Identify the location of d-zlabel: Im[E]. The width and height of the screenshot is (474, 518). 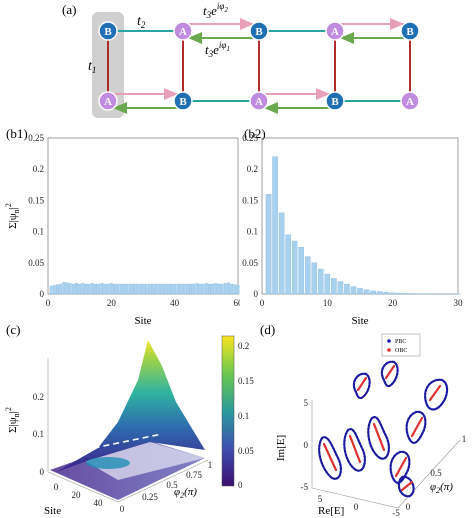
(281, 448).